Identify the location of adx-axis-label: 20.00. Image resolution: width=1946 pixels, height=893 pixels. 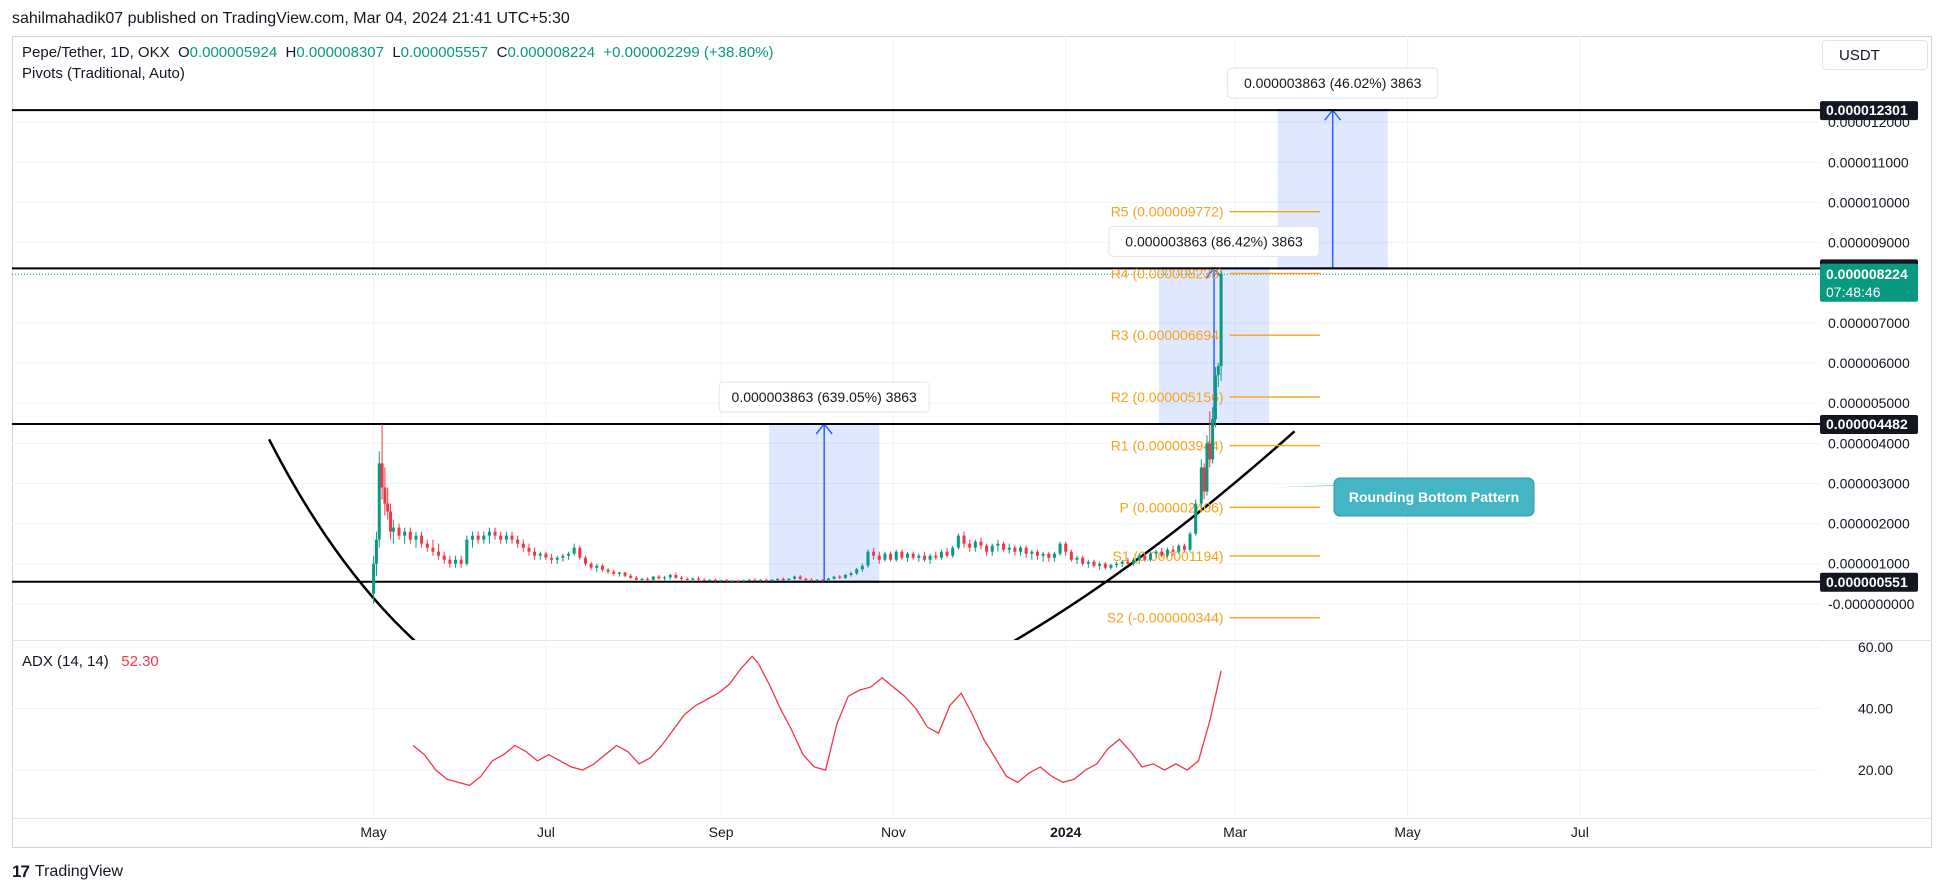
(1875, 770).